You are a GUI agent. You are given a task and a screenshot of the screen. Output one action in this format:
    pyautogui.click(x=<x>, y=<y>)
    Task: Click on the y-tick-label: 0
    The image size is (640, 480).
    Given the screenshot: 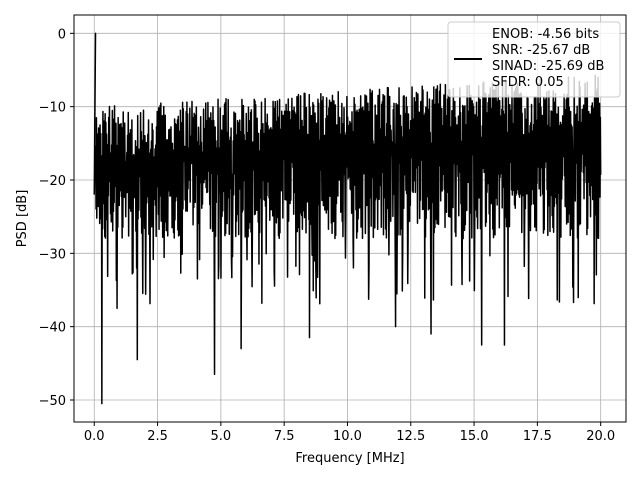 What is the action you would take?
    pyautogui.click(x=62, y=34)
    